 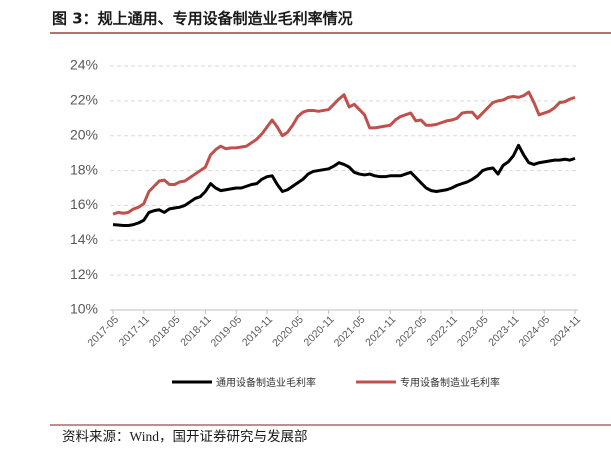 I want to click on x-tick-label: 2020-05, so click(x=288, y=331).